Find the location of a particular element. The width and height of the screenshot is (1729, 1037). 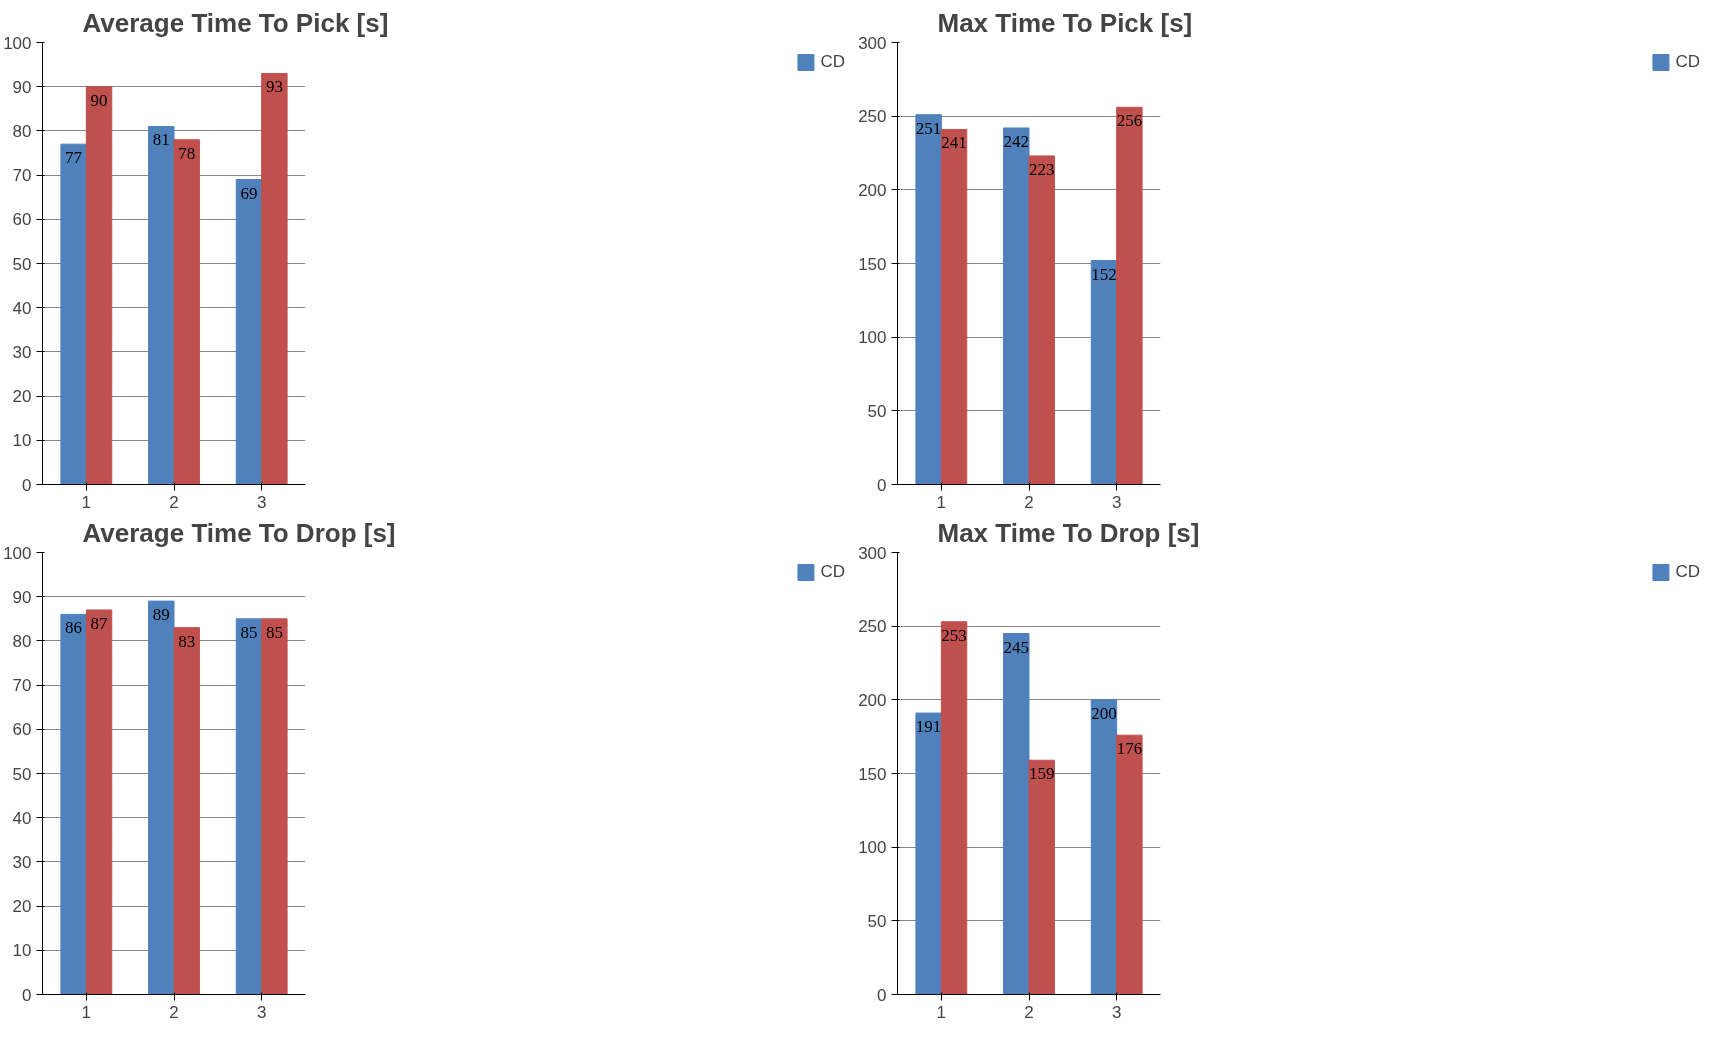

chart-title: Average Time To Drop [s] is located at coordinates (239, 532).